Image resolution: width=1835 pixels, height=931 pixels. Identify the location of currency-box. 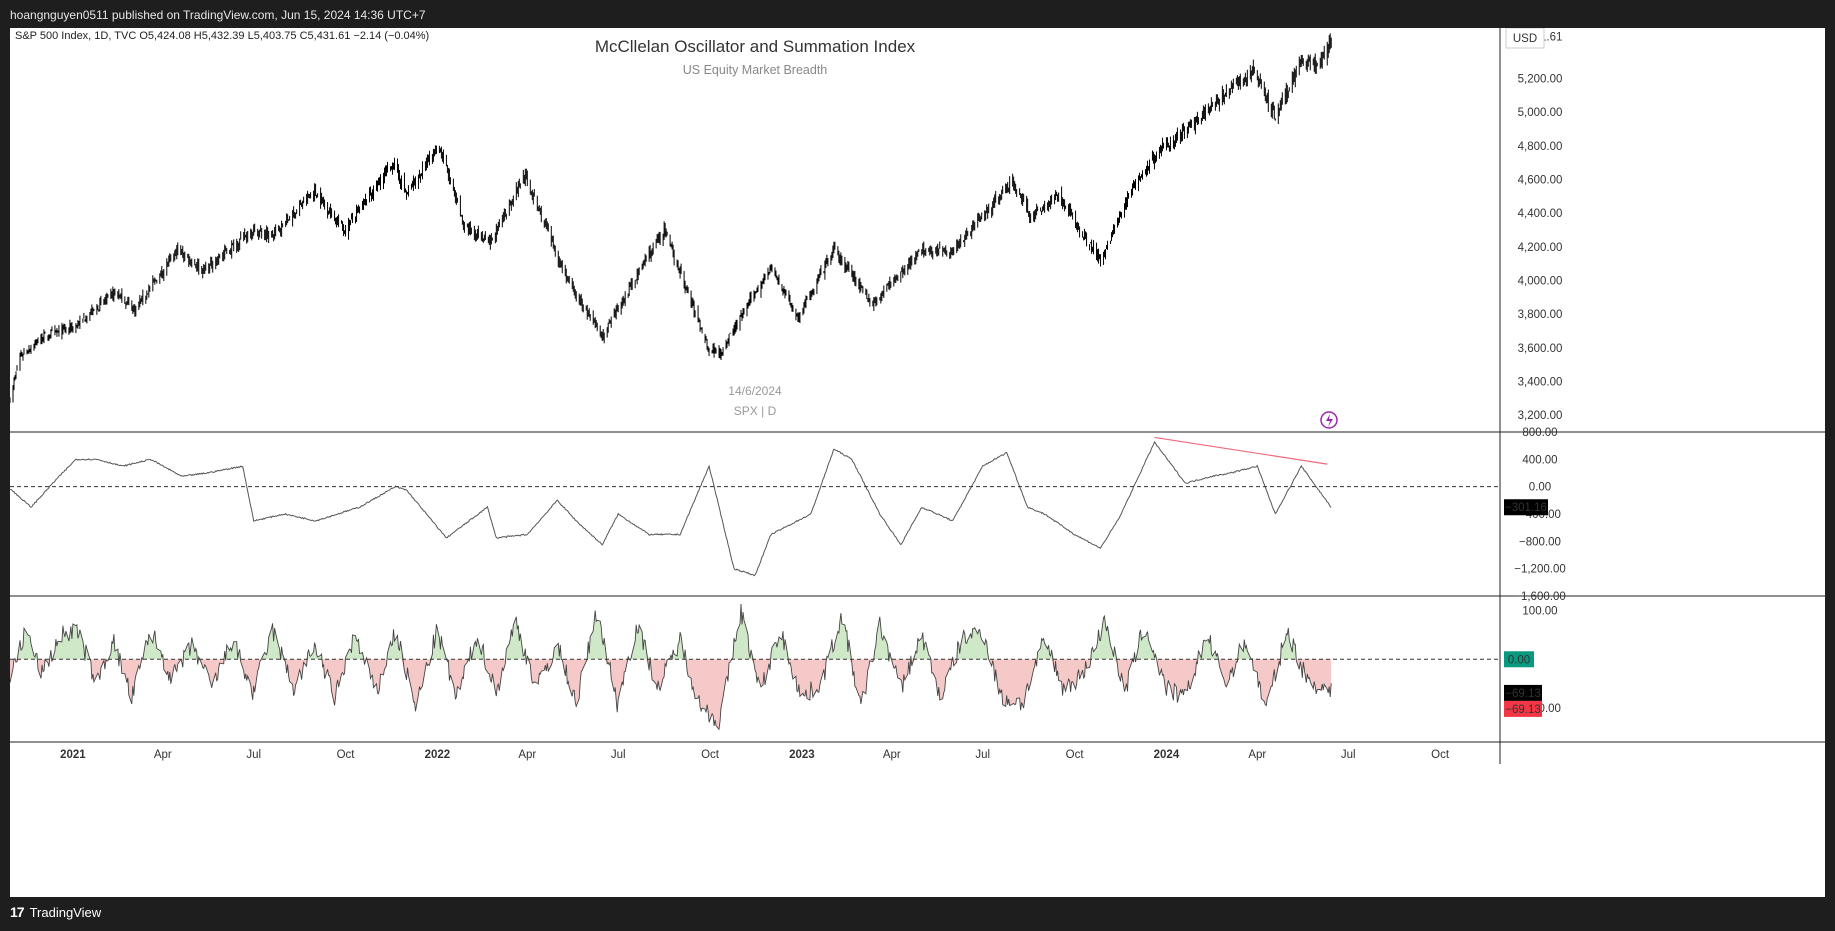
(1525, 38).